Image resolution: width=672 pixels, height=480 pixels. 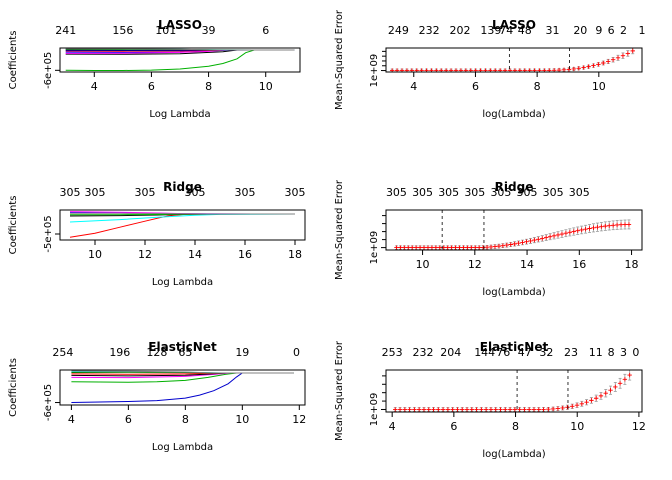 I want to click on elasticnet_path-x-tick-label: 10, so click(x=242, y=419).